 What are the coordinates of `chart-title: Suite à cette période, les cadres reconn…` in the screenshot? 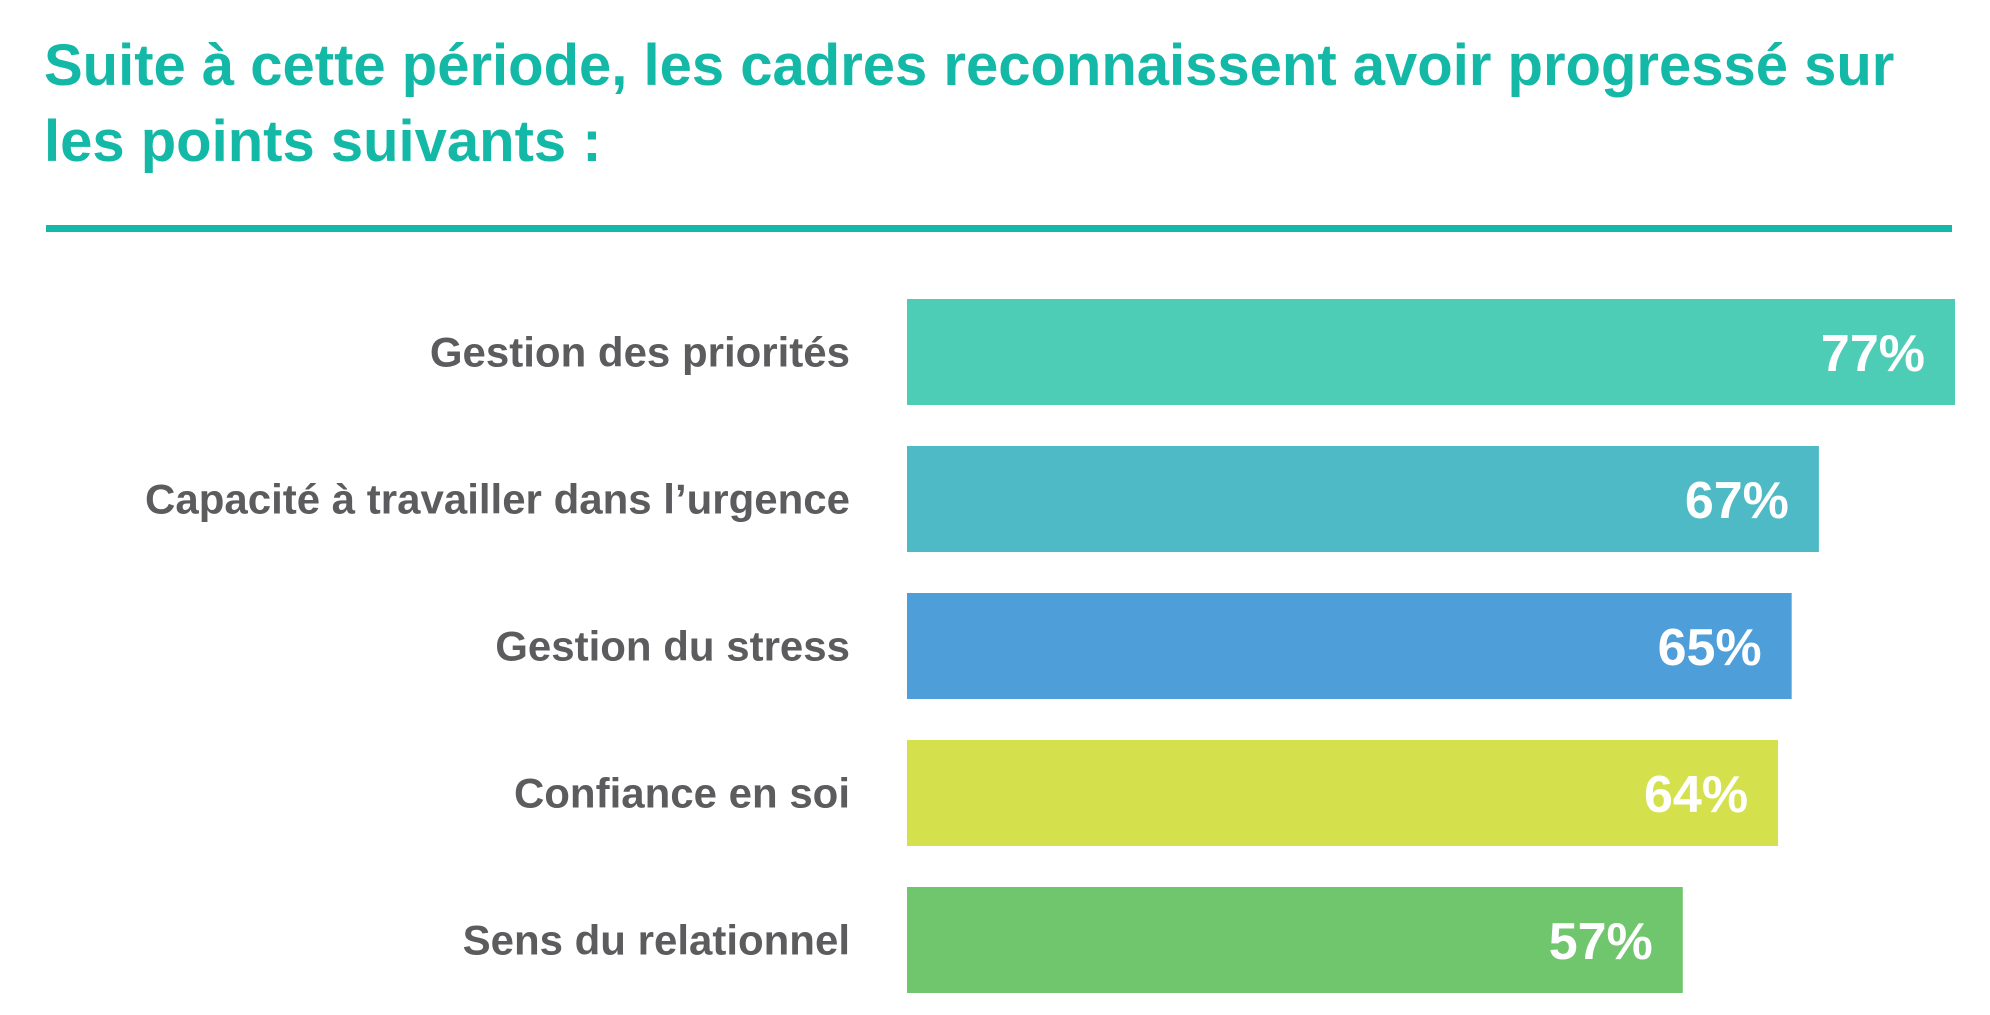 It's located at (969, 103).